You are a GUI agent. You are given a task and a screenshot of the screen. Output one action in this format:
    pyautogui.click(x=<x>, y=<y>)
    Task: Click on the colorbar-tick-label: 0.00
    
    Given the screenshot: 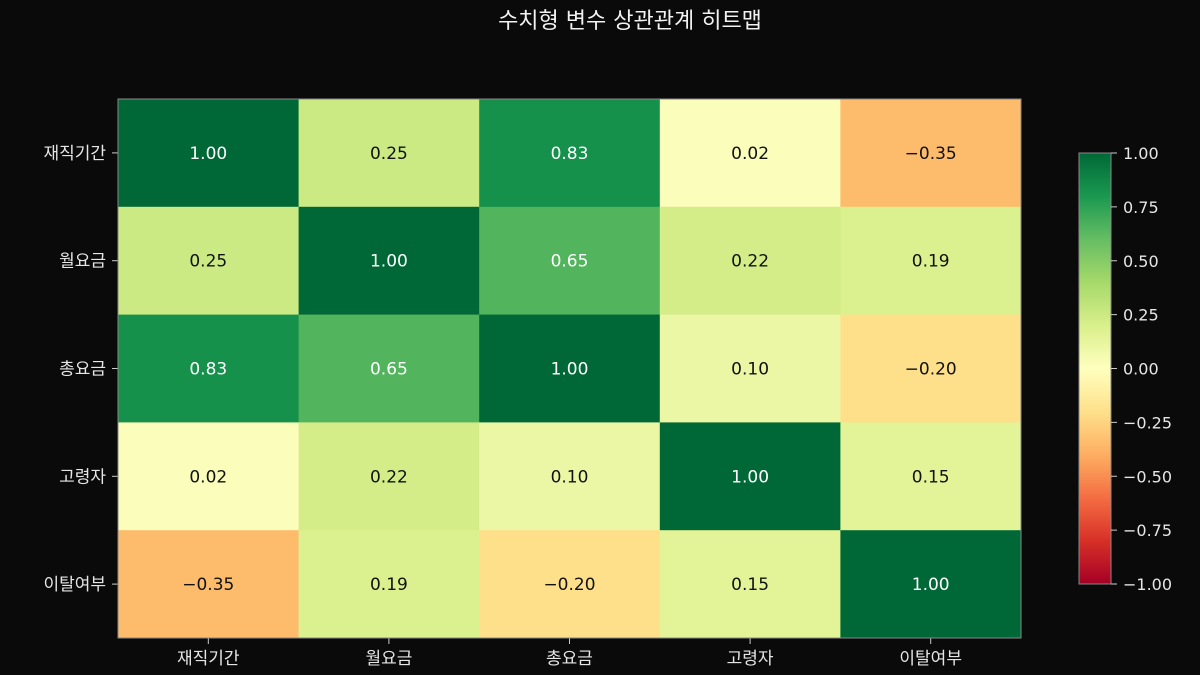 What is the action you would take?
    pyautogui.click(x=1141, y=369)
    